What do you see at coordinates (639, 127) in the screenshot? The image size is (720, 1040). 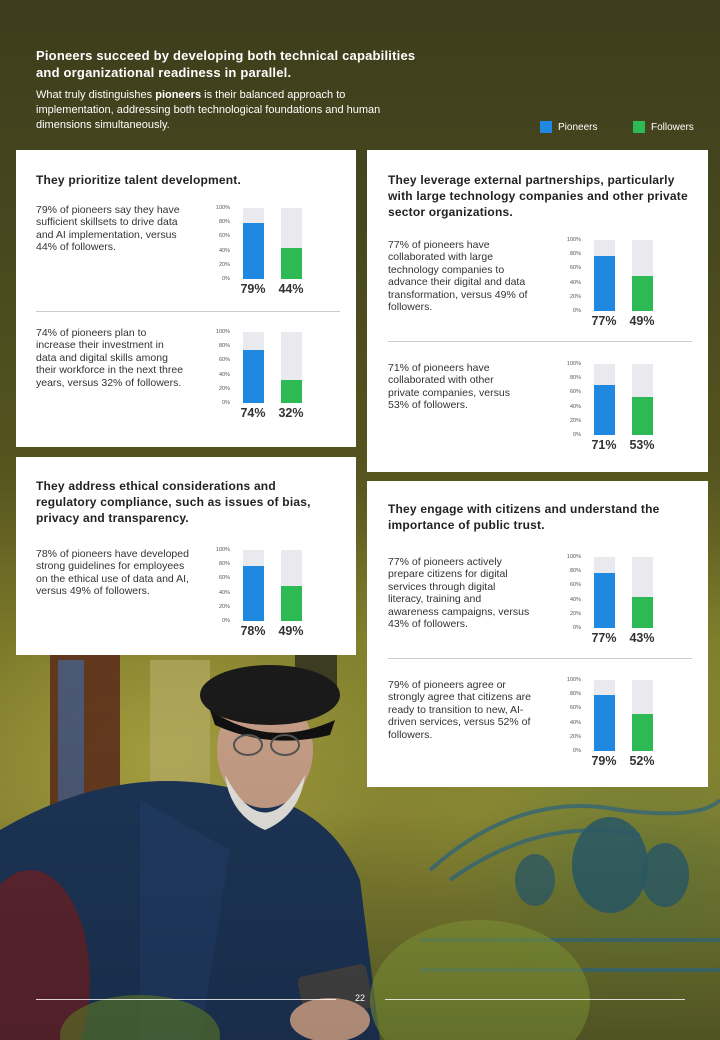 I see `followers-swatch` at bounding box center [639, 127].